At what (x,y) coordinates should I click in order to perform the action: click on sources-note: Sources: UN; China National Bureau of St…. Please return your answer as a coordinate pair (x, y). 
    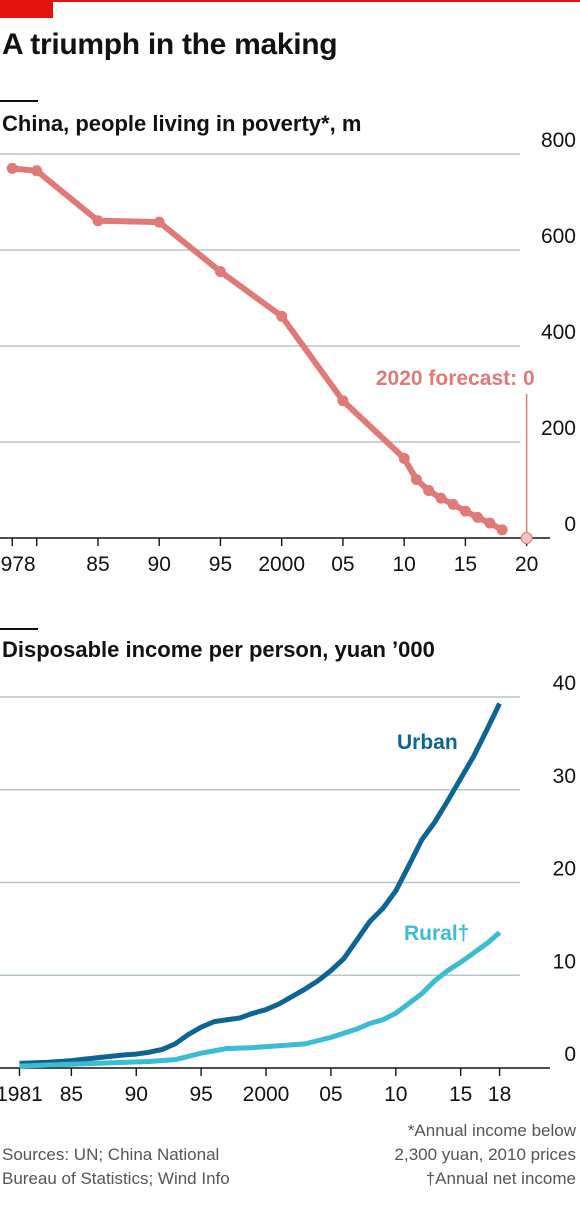
    Looking at the image, I should click on (116, 1167).